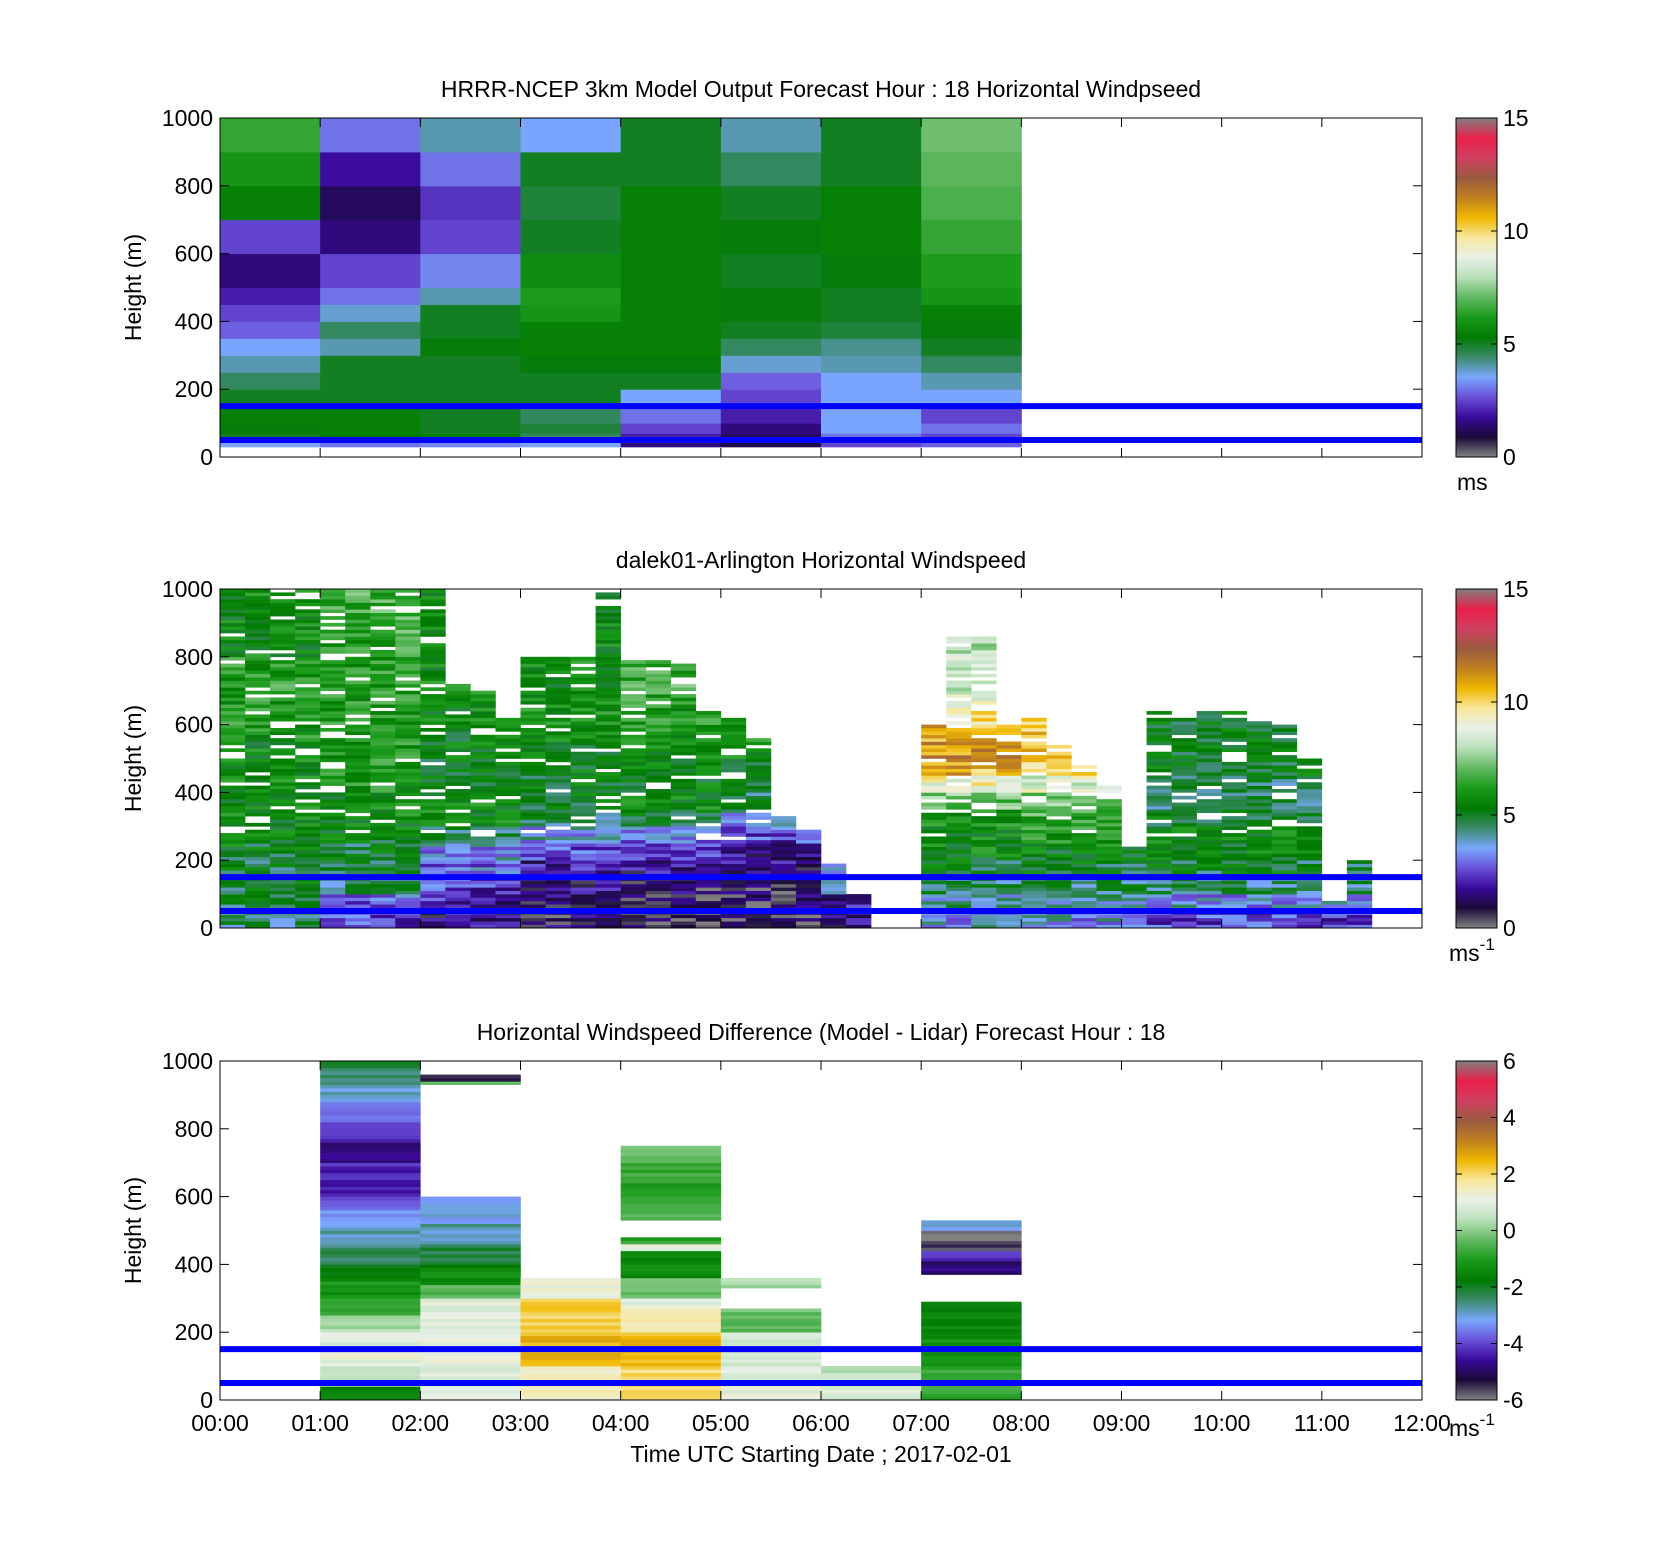  I want to click on y-tick-label: 600, so click(194, 725).